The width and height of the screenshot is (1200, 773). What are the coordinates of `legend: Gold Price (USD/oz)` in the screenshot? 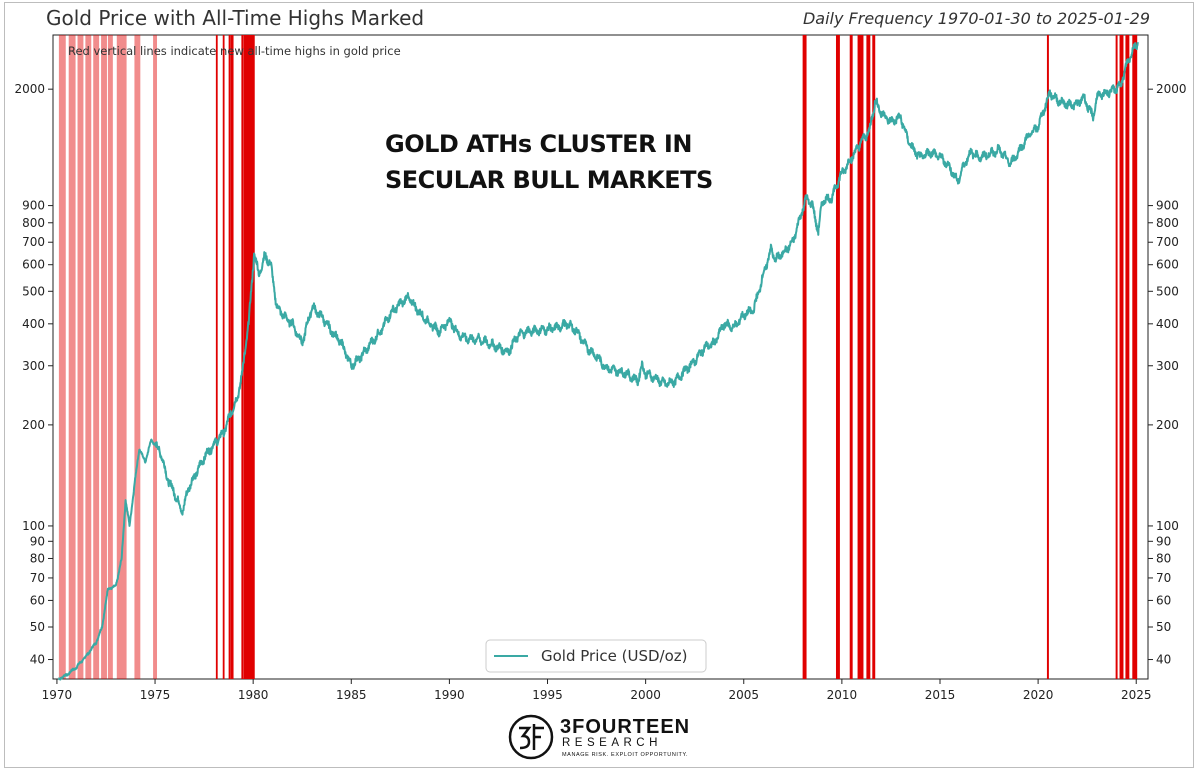 It's located at (596, 656).